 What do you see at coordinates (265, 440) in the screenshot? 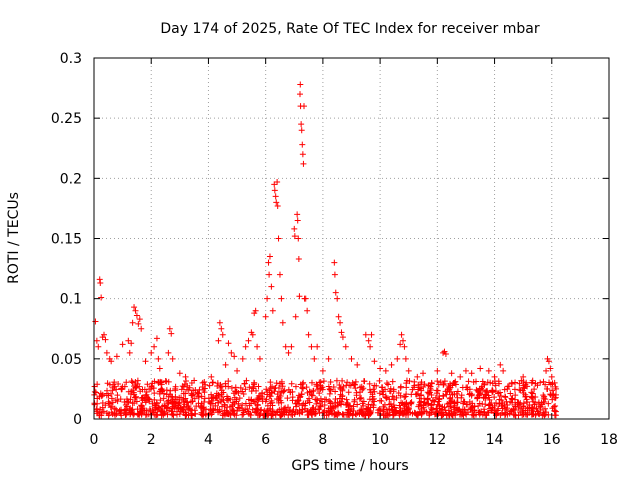
I see `x-tick-label: 6` at bounding box center [265, 440].